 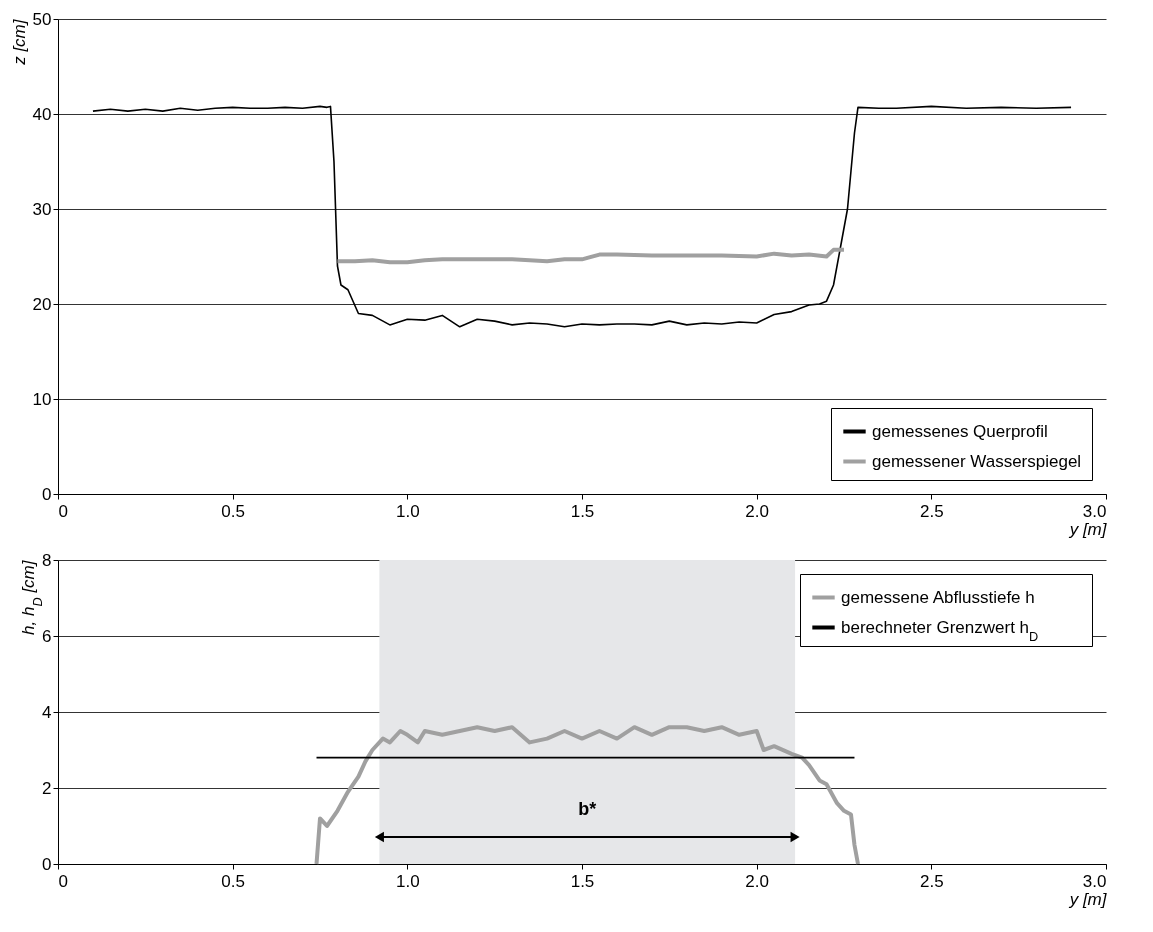 I want to click on y-tick-label: 10, so click(x=42, y=399).